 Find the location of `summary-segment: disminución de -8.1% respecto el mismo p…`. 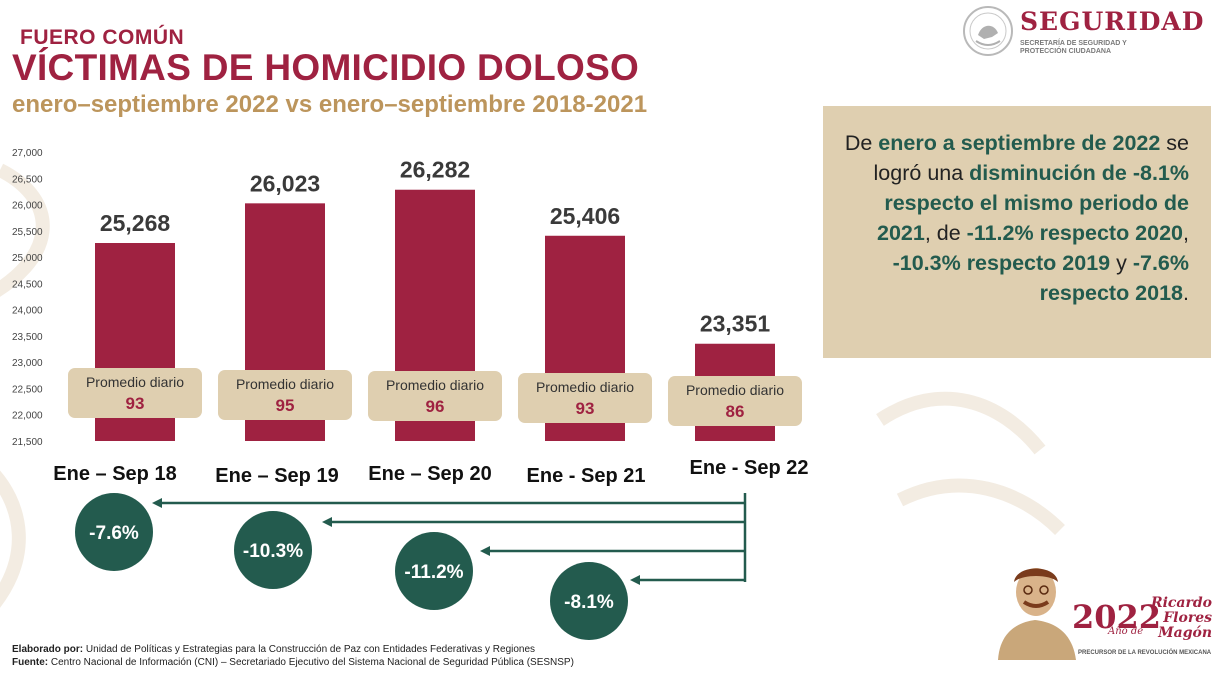

summary-segment: disminución de -8.1% respecto el mismo p… is located at coordinates (1032, 203).